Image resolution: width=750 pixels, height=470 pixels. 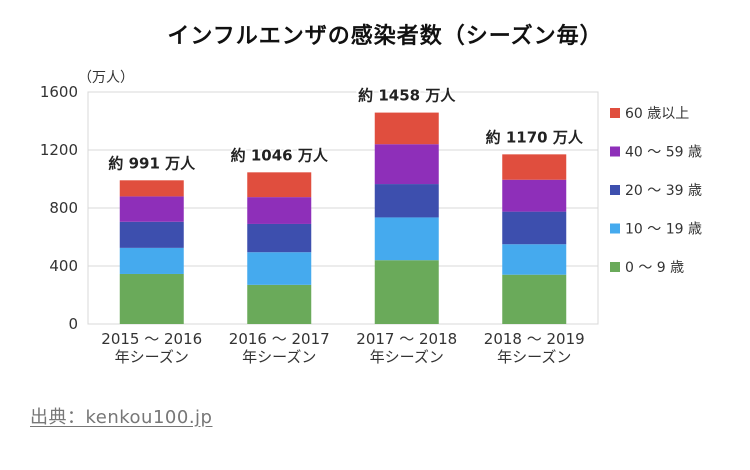 What do you see at coordinates (121, 417) in the screenshot?
I see `source-link: 出典：kenkou100.jp` at bounding box center [121, 417].